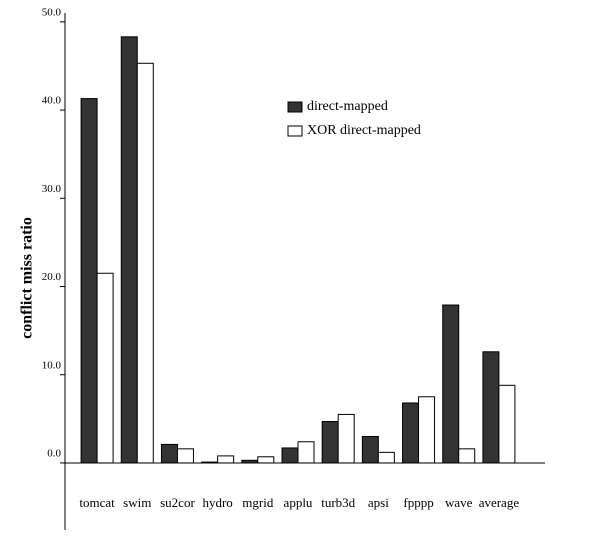 This screenshot has height=542, width=597. I want to click on x-tick-label: hydro, so click(217, 502).